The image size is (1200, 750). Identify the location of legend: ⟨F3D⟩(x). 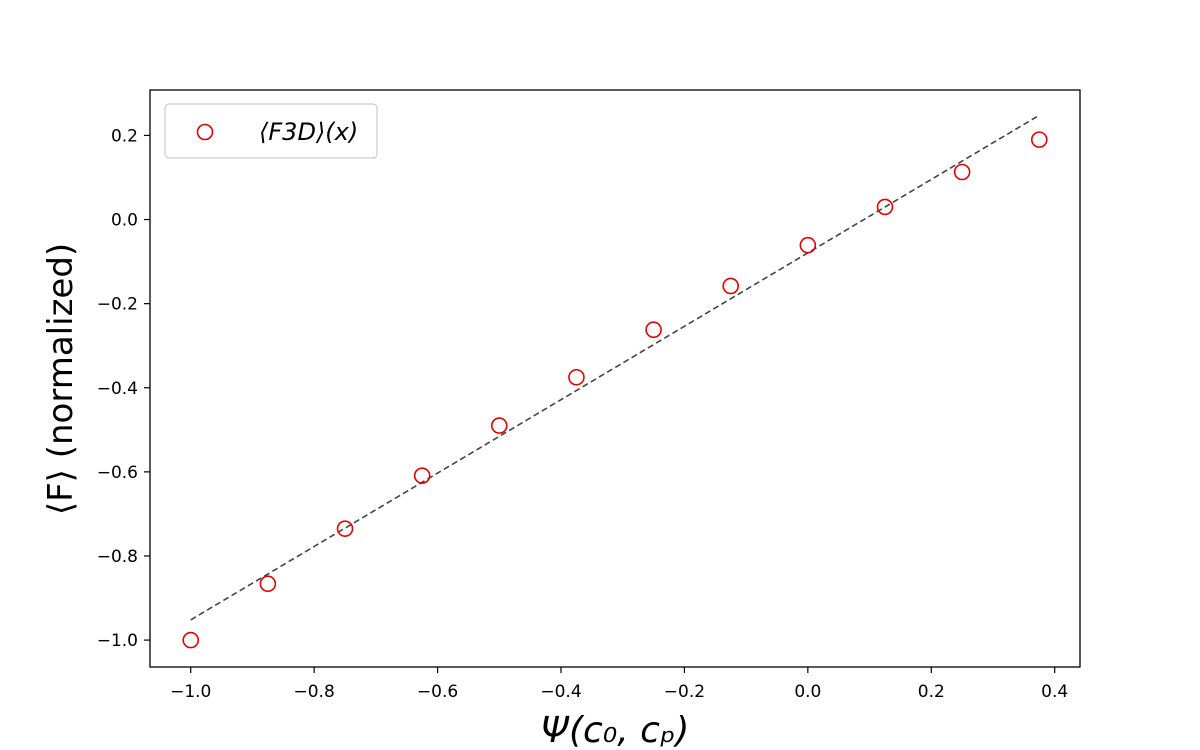
(271, 131).